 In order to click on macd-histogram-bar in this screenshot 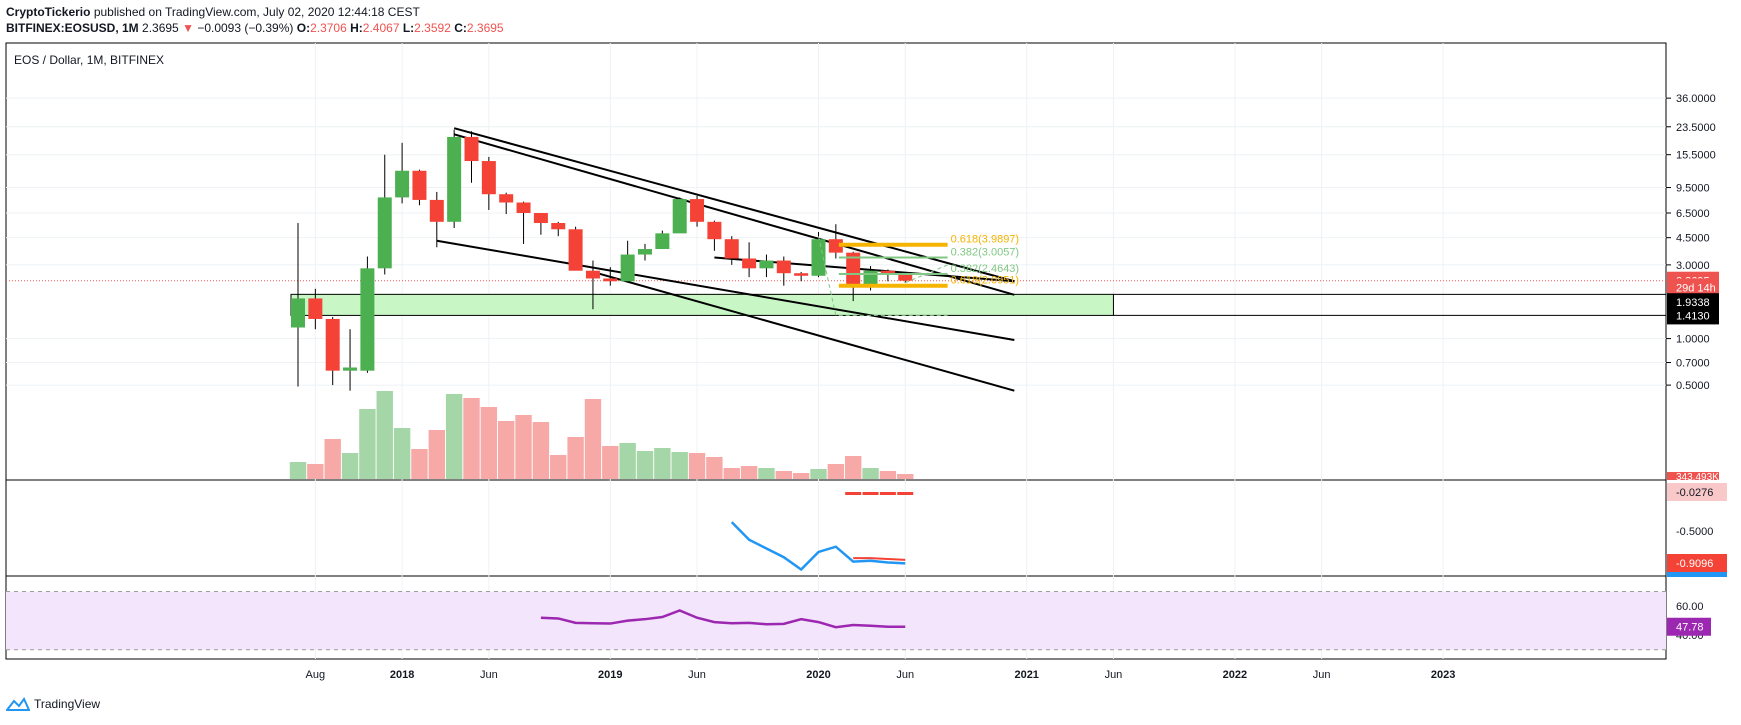, I will do `click(905, 493)`.